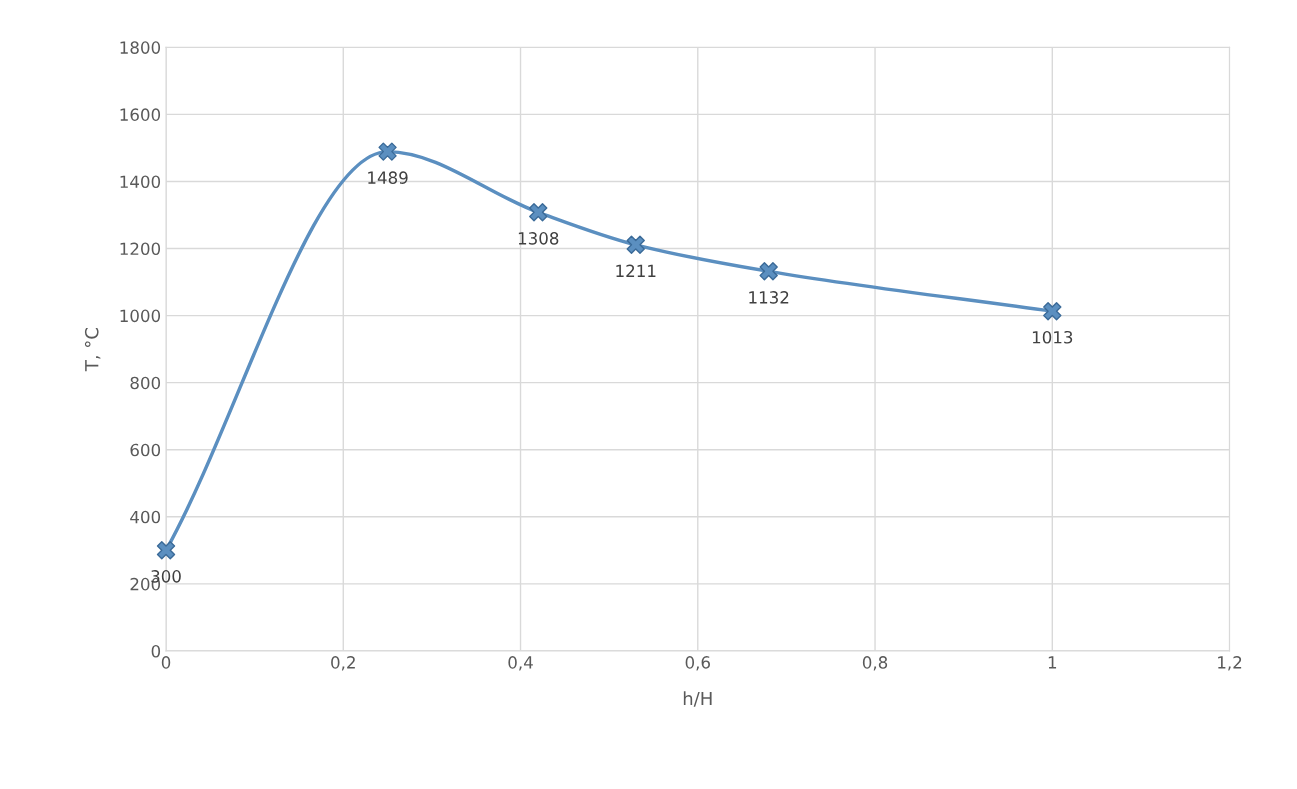  What do you see at coordinates (697, 663) in the screenshot?
I see `x-tick-label: 0,6` at bounding box center [697, 663].